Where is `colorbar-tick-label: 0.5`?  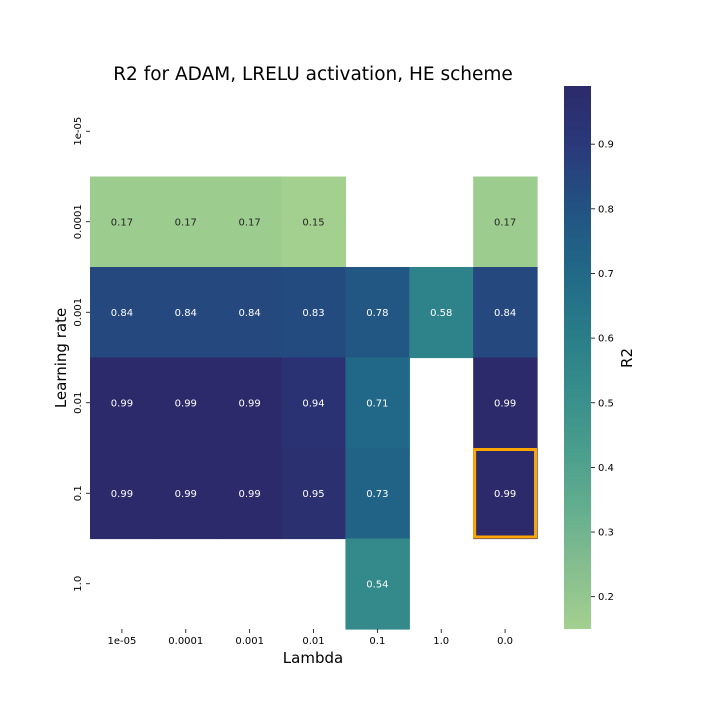
colorbar-tick-label: 0.5 is located at coordinates (606, 403).